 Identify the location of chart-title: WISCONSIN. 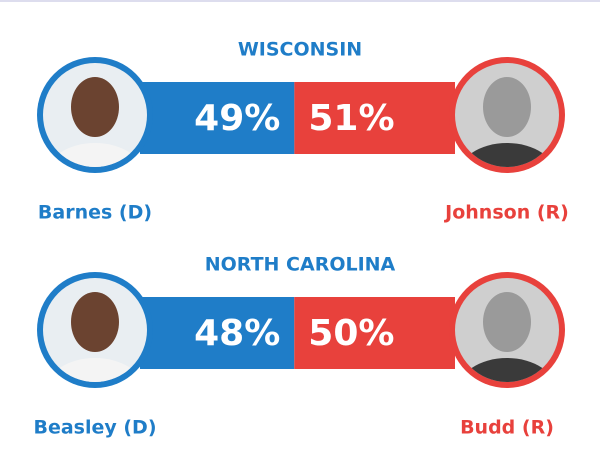
(300, 50).